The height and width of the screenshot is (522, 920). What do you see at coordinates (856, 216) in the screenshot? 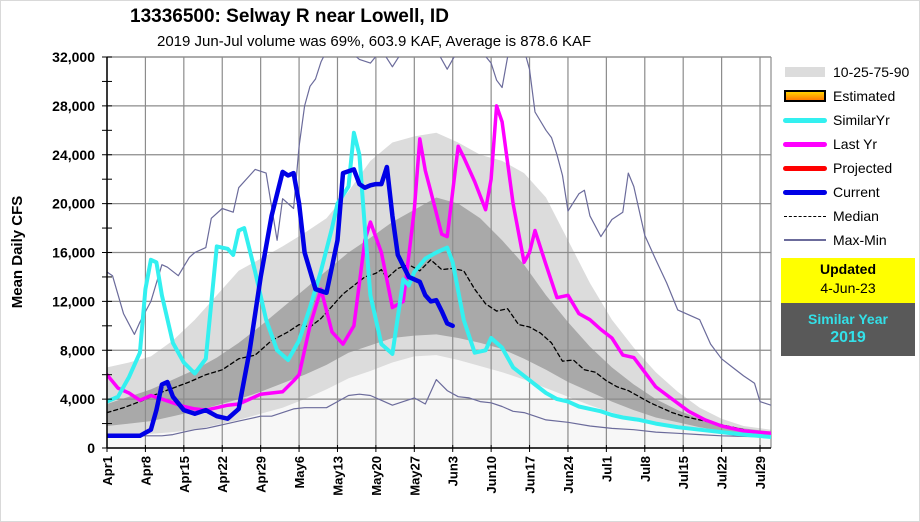
I see `legend-label: Median` at bounding box center [856, 216].